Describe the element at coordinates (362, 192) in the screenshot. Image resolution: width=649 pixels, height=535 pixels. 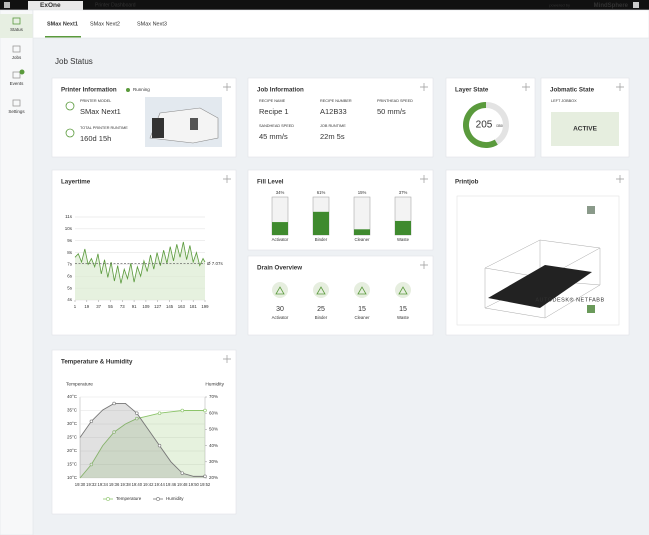
I see `value-label: 15%` at that location.